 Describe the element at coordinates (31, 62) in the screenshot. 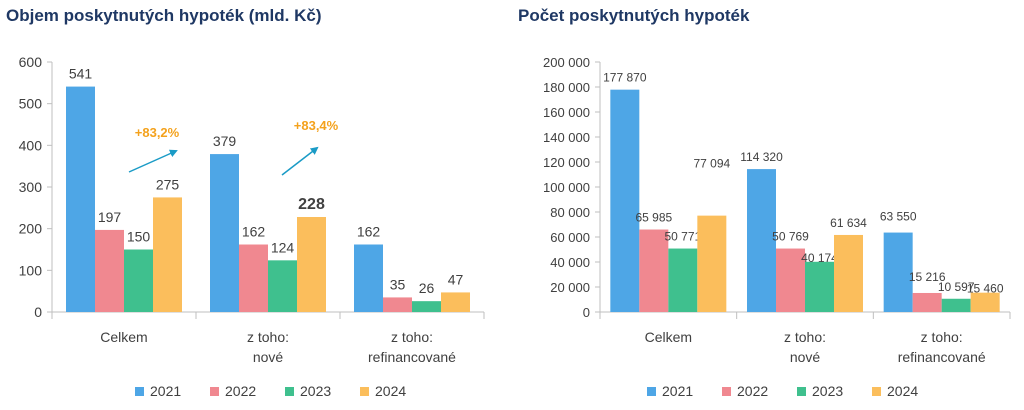

I see `left-y-tick-label: 600` at that location.